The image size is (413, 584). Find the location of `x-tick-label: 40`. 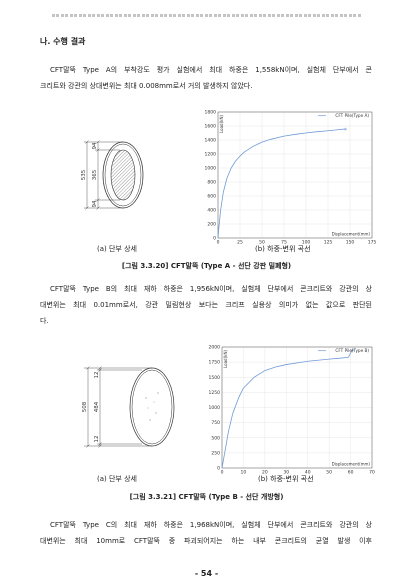

x-tick-label: 40 is located at coordinates (308, 473).